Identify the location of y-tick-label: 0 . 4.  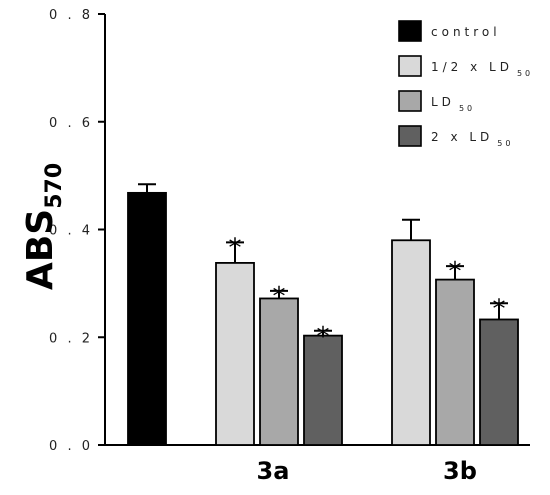
(71, 231).